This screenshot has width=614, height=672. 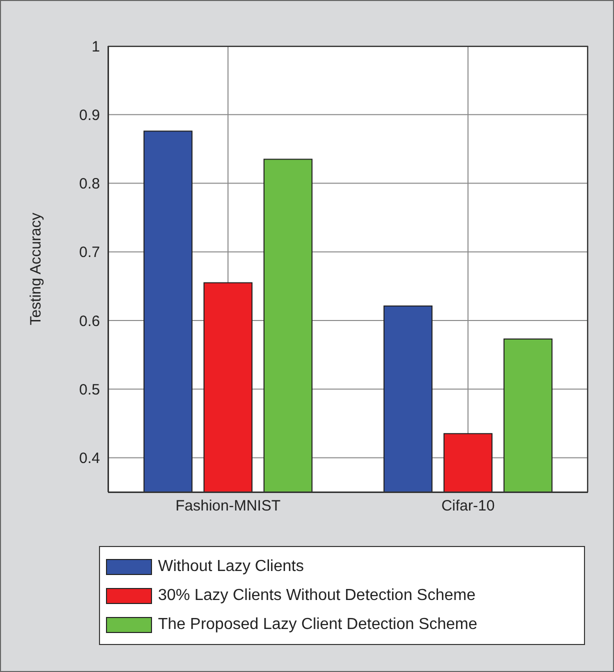 I want to click on legend-label: 30% Lazy Clients Without Detection Scheme, so click(x=317, y=595).